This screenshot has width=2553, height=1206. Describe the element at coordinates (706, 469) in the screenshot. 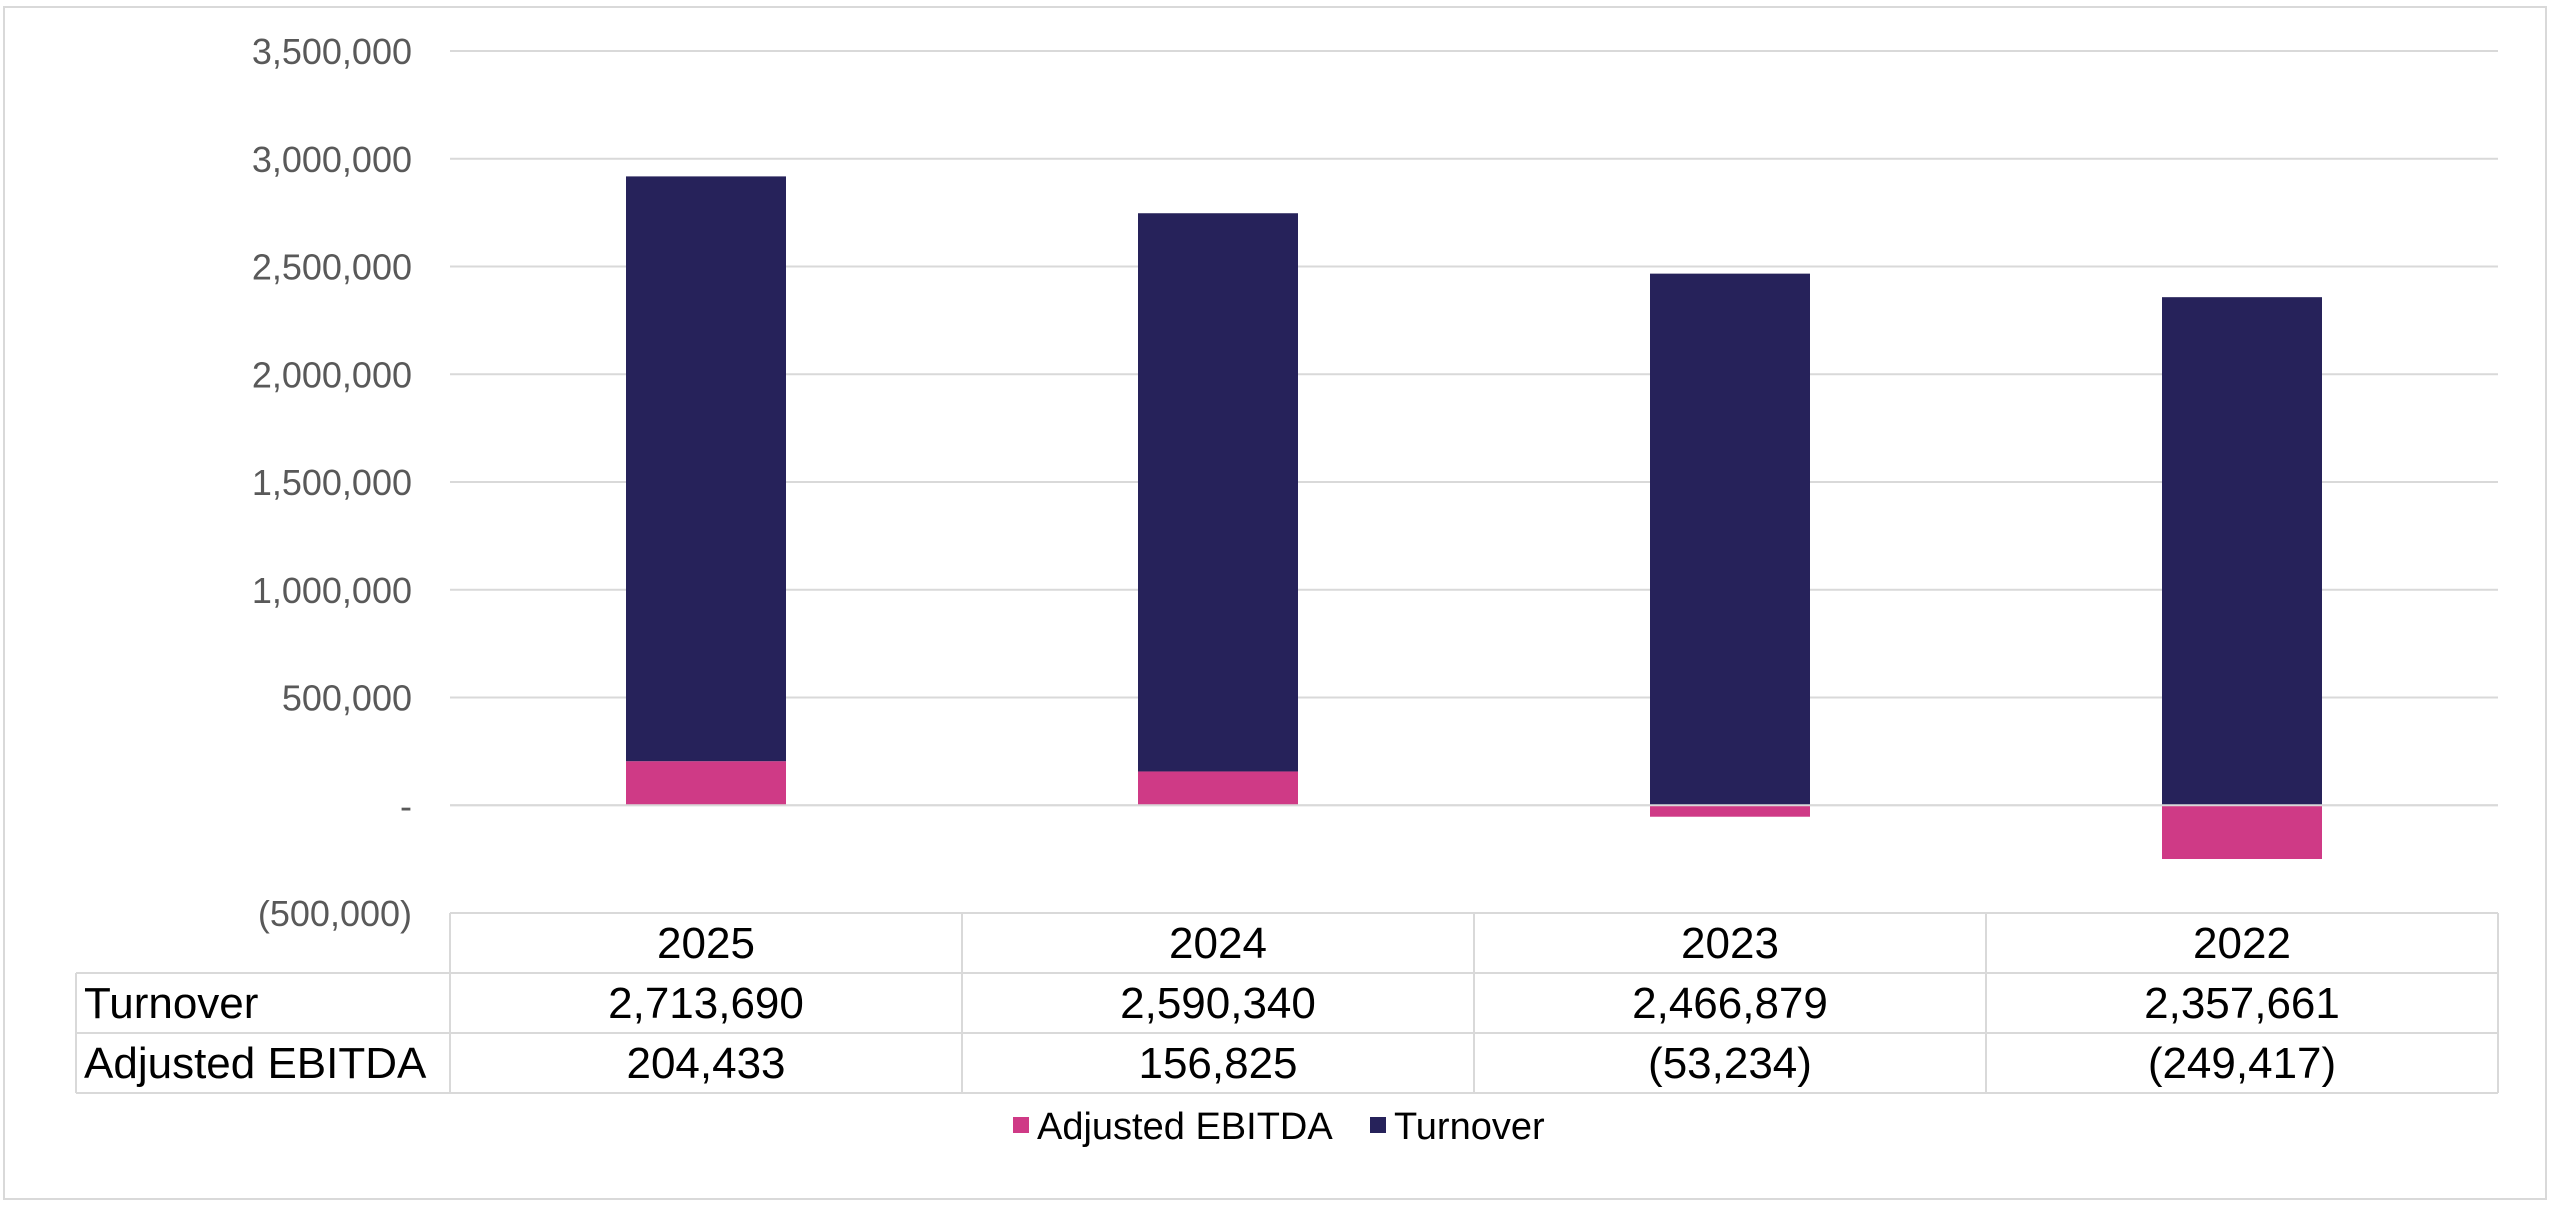

I see `bar-turnover-2025` at that location.